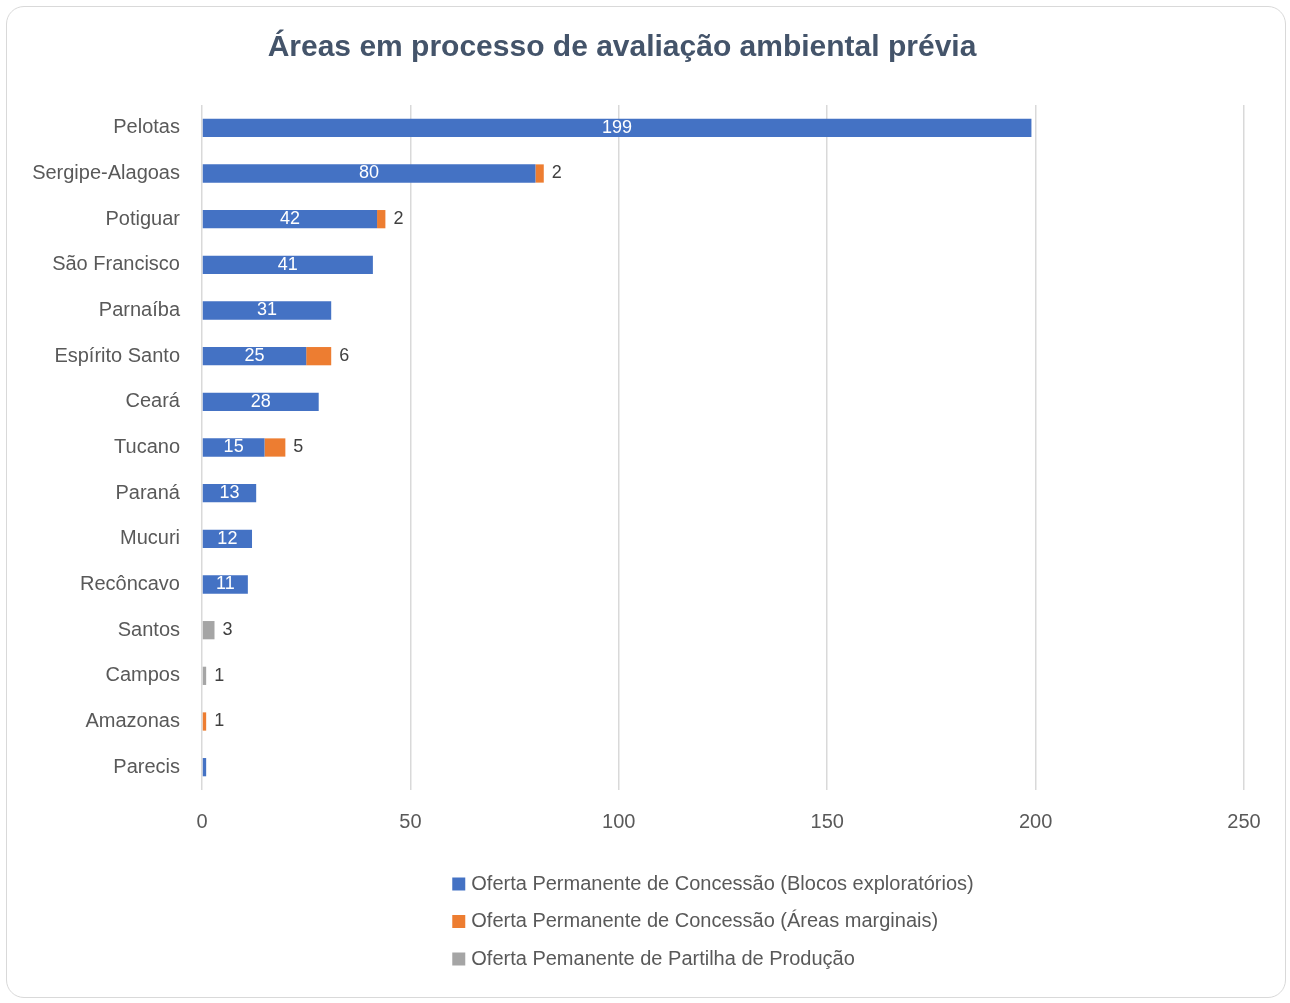 Image resolution: width=1290 pixels, height=1003 pixels. Describe the element at coordinates (722, 882) in the screenshot. I see `legend-label: Oferta Permanente de Concessão (Blocos exploratórios)` at that location.